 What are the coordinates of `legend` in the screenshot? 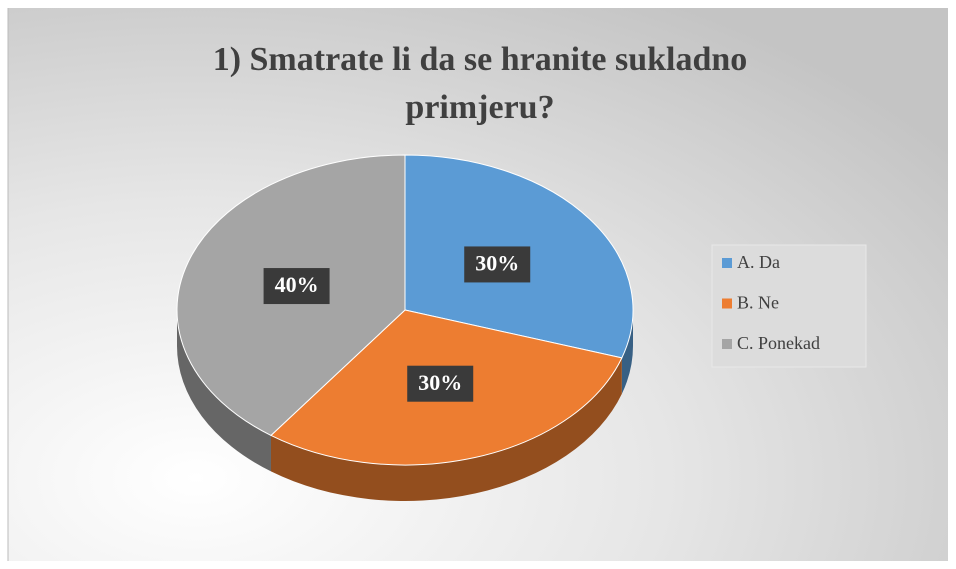 It's located at (789, 306).